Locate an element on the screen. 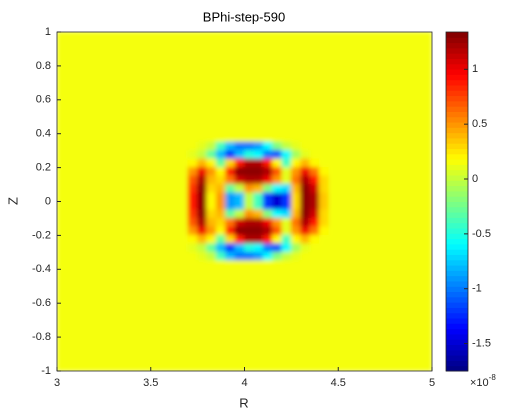 The width and height of the screenshot is (506, 411). colorbar-tick-label: -1 is located at coordinates (477, 289).